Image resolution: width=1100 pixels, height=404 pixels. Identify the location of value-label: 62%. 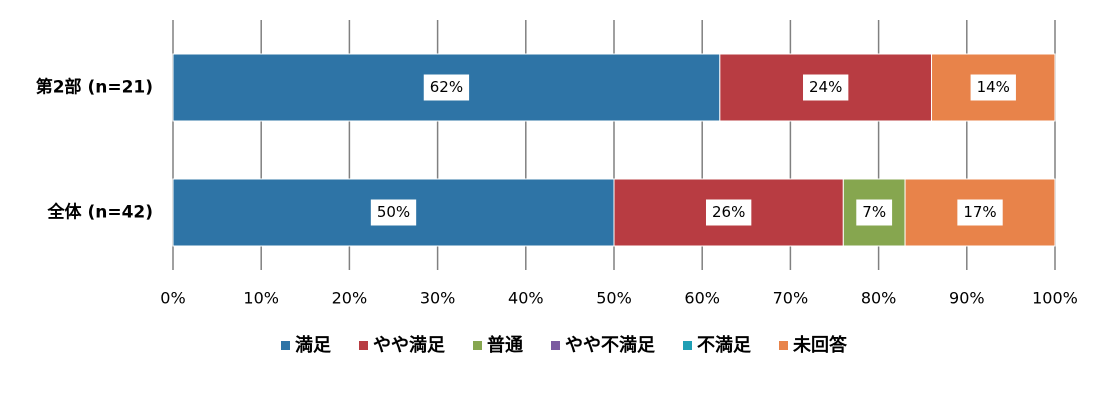
(446, 87).